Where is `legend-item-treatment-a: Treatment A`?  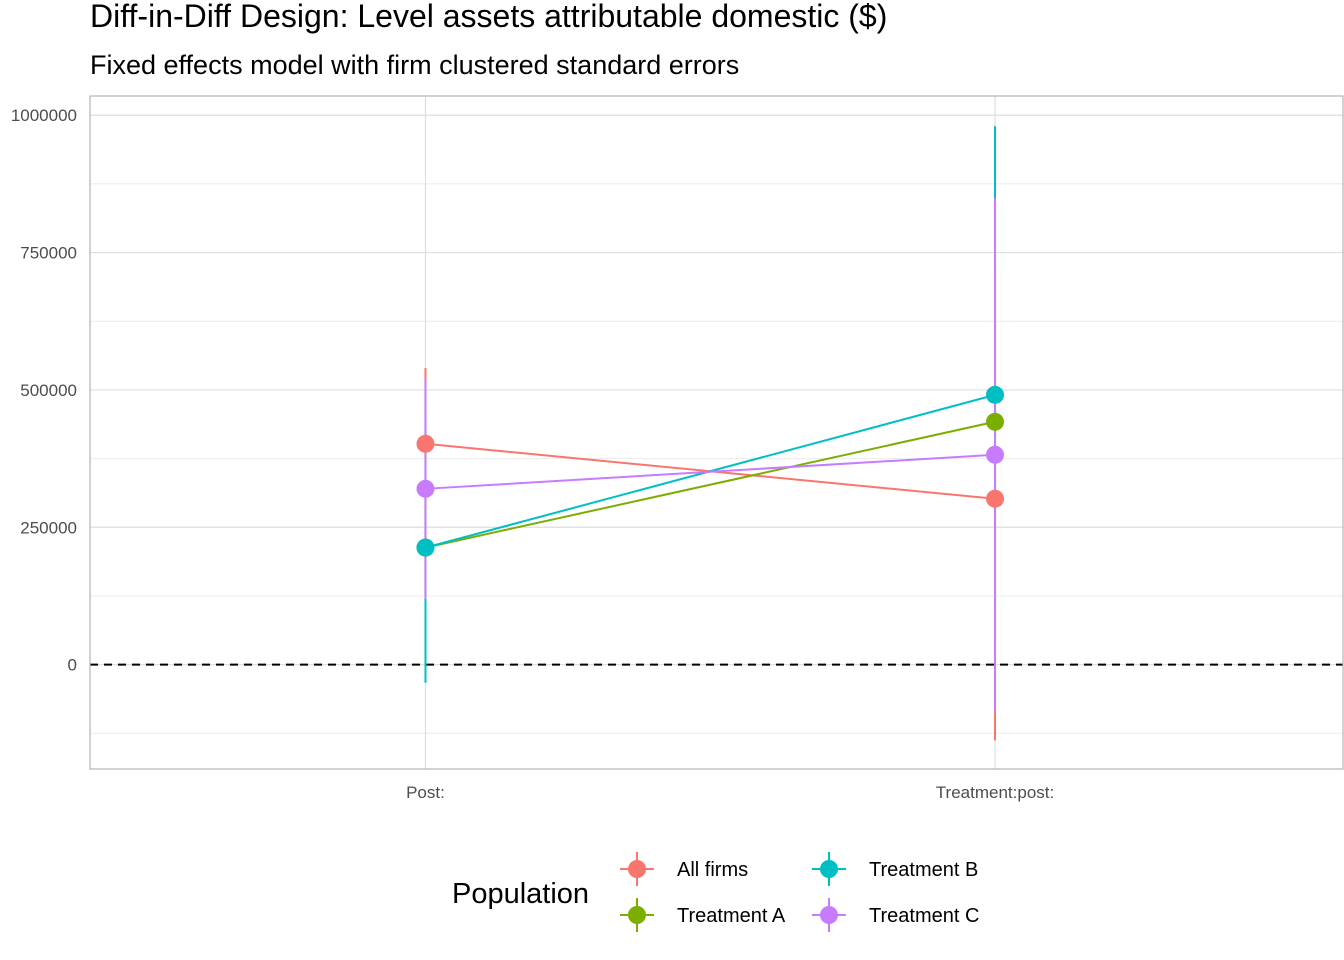 legend-item-treatment-a: Treatment A is located at coordinates (703, 915).